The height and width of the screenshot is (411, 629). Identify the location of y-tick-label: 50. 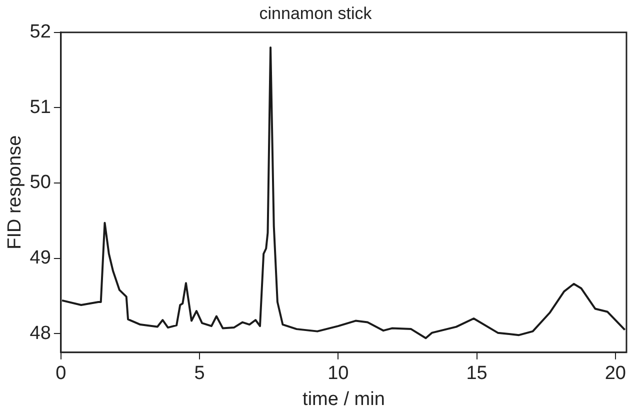
(40, 183).